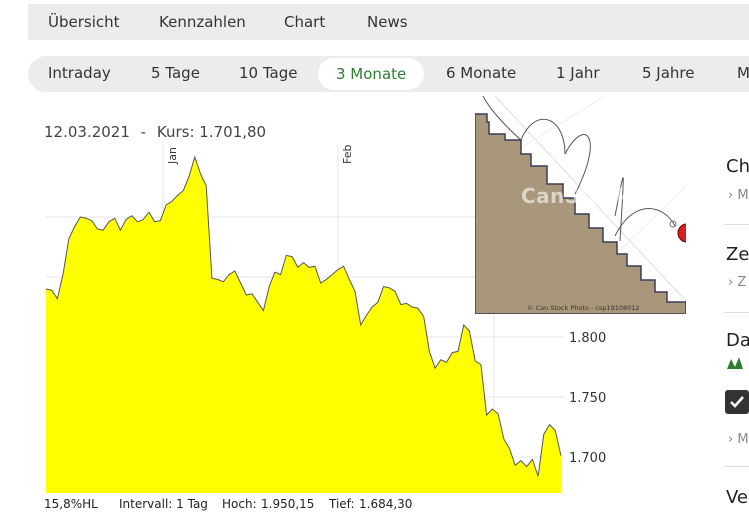 The height and width of the screenshot is (513, 749). I want to click on top-nav: Übersicht Kennzahlen Chart News, so click(388, 22).